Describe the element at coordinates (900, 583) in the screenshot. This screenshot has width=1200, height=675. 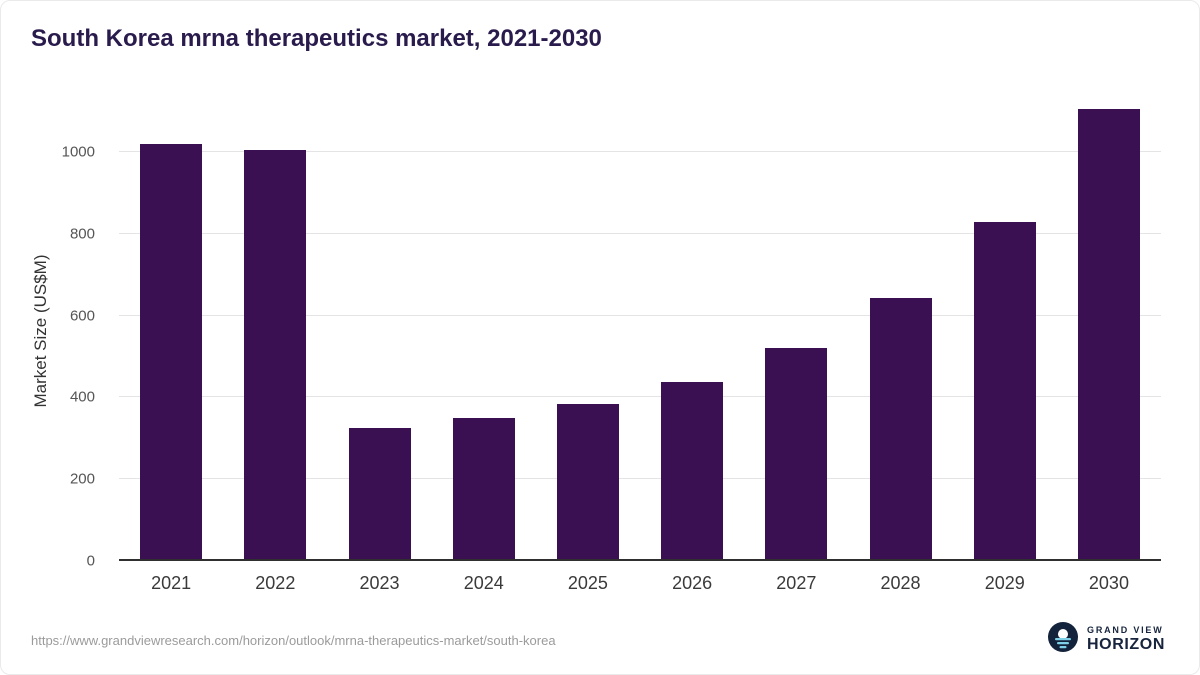
I see `x-tick-label: 2028` at that location.